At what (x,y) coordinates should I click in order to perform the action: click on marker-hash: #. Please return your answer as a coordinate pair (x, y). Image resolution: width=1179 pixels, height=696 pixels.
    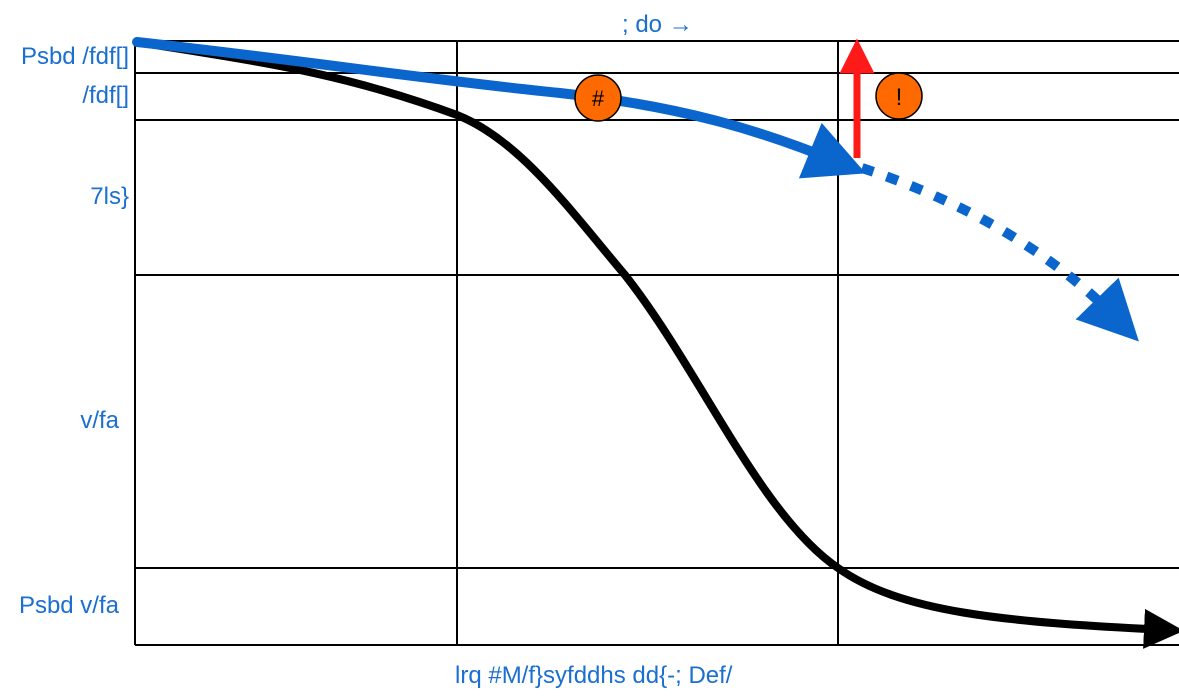
    Looking at the image, I should click on (598, 98).